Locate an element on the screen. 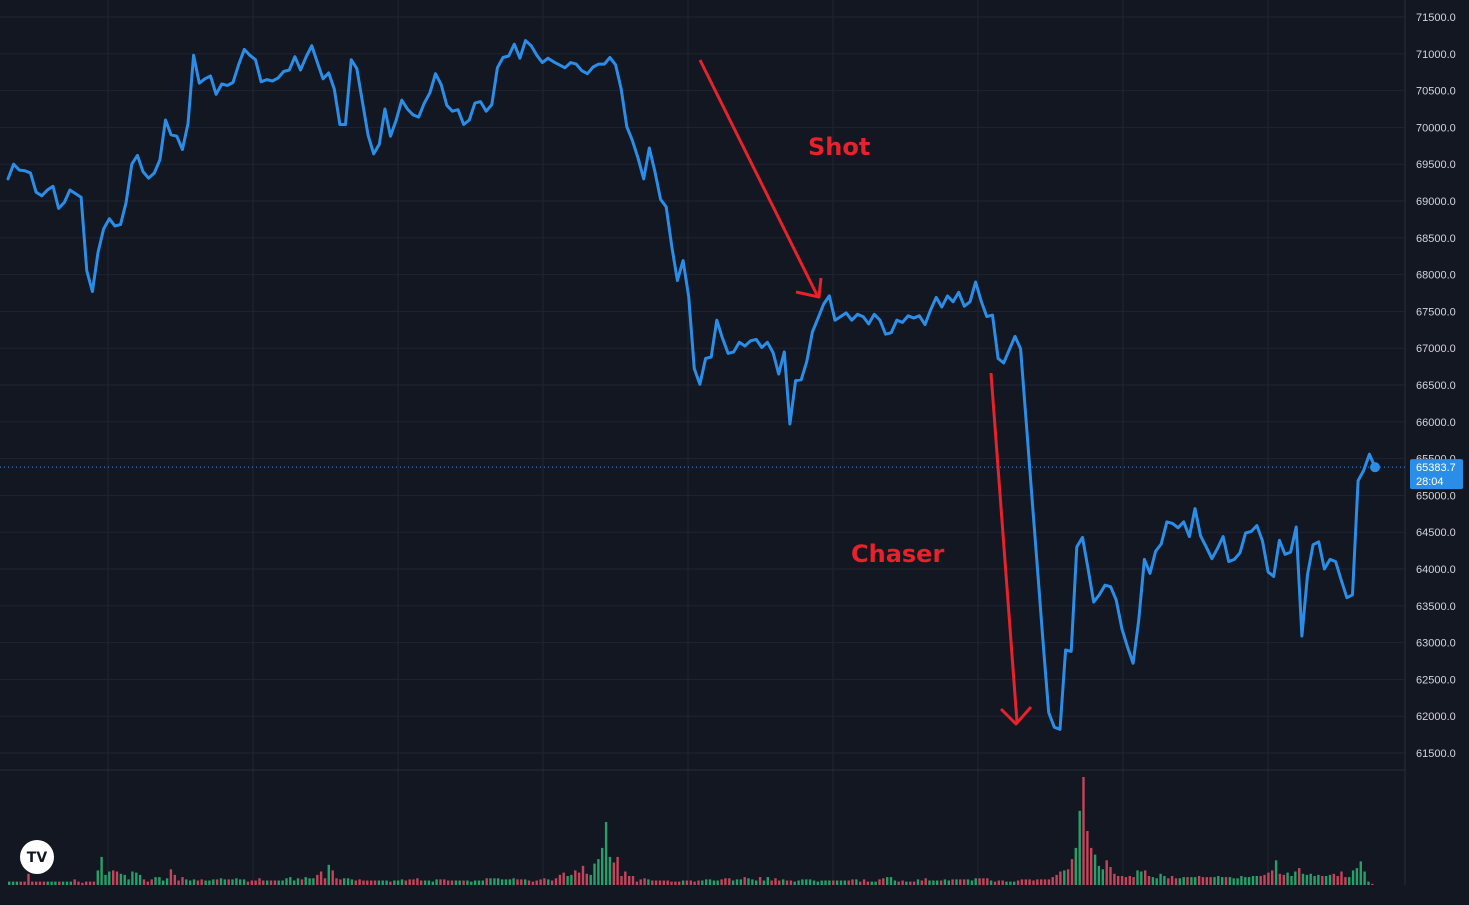 Image resolution: width=1469 pixels, height=905 pixels. price-tick-label: 70000.0 is located at coordinates (1436, 128).